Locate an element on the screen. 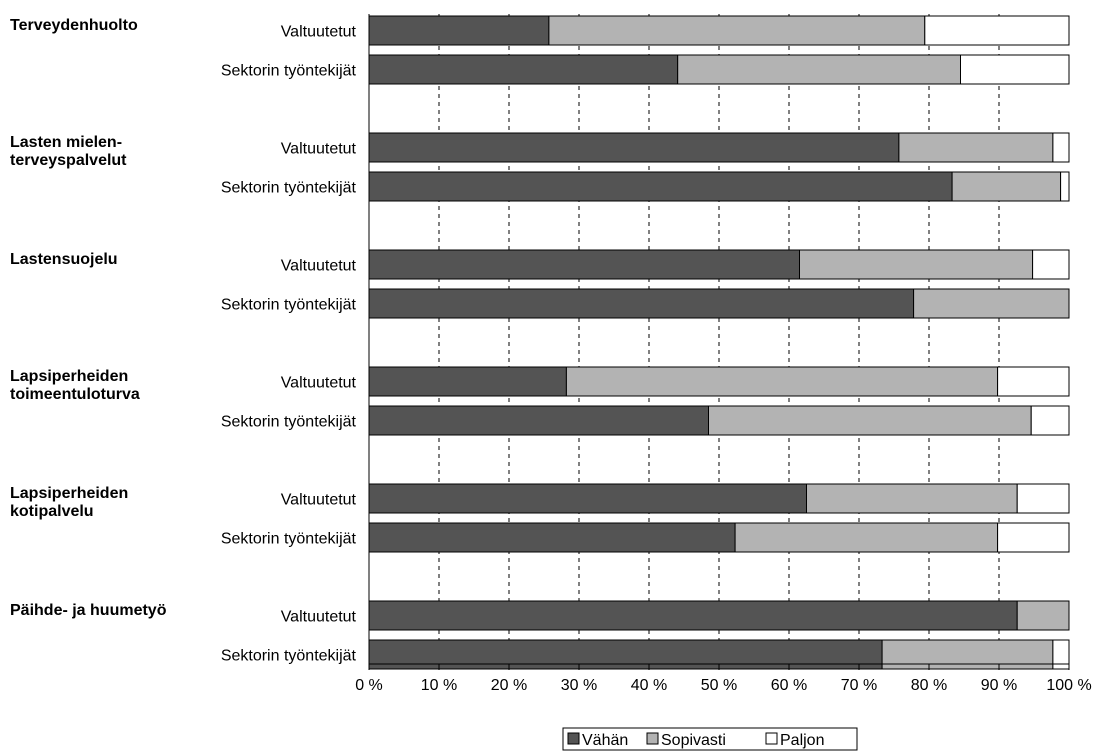 Image resolution: width=1096 pixels, height=751 pixels. x-tick-label: 10 % is located at coordinates (439, 685).